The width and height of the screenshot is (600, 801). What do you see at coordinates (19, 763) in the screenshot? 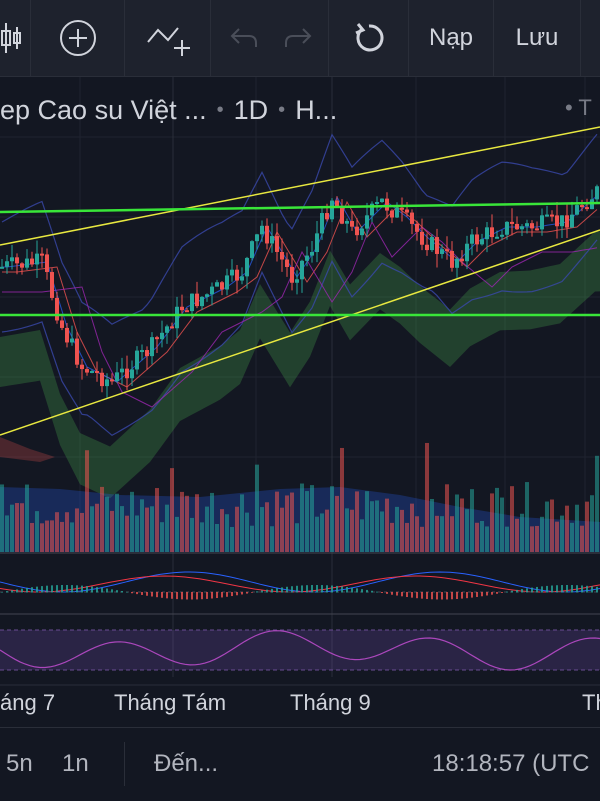
I see `range-5y-button: 5n` at bounding box center [19, 763].